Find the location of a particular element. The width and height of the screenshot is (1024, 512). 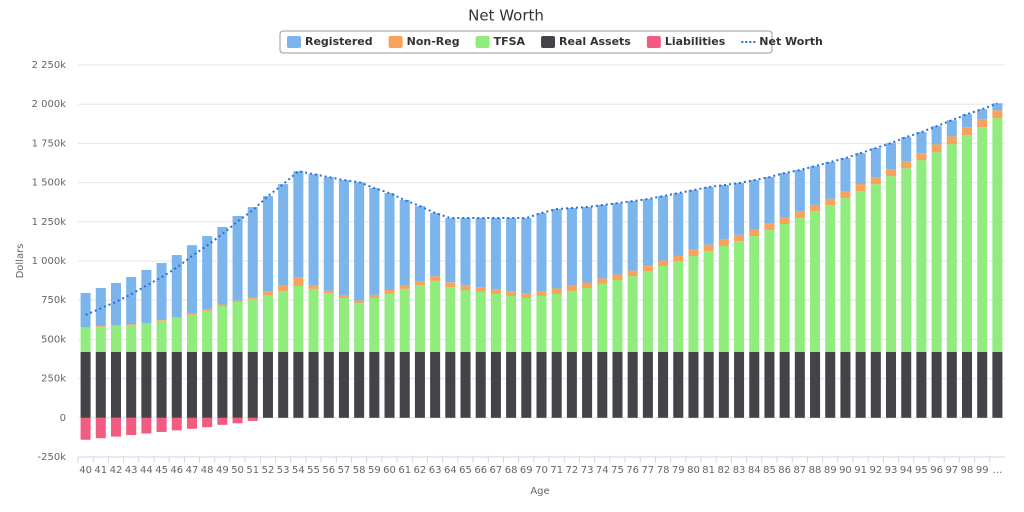

legend-item: Real Assets is located at coordinates (595, 41).